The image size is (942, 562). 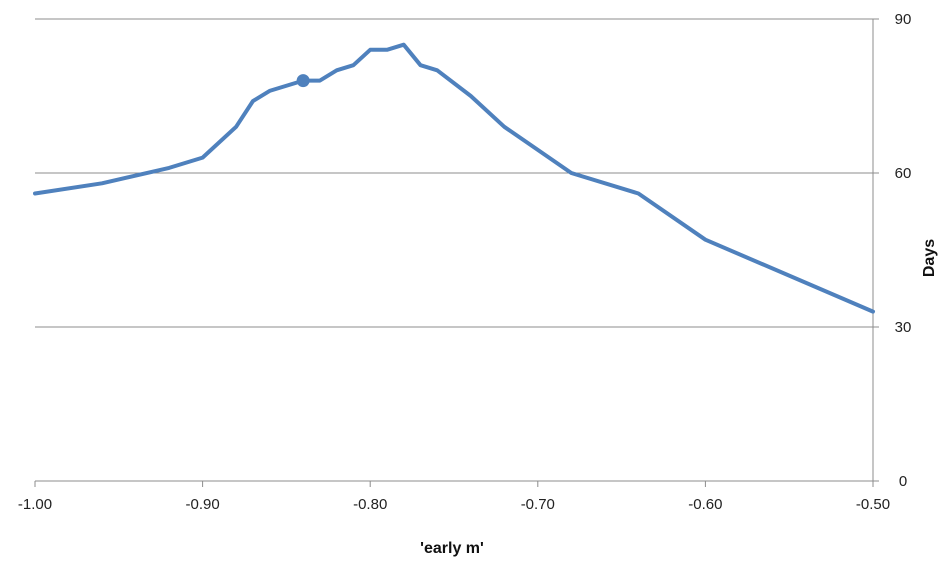 I want to click on y-tick-label: 60, so click(x=903, y=173).